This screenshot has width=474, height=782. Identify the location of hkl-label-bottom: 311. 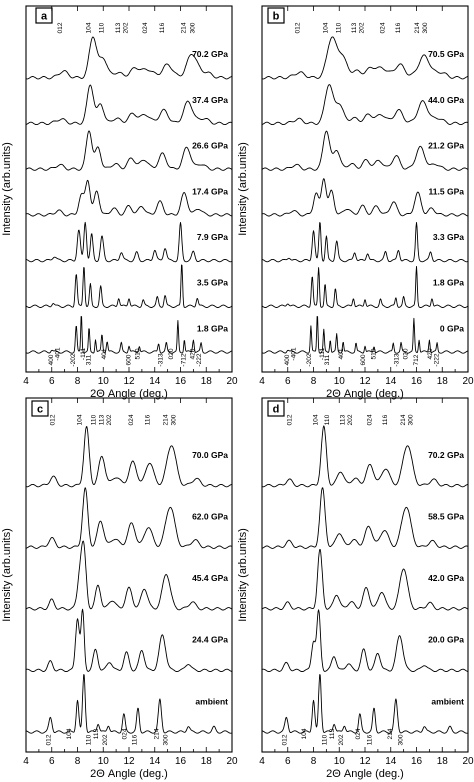
(327, 359).